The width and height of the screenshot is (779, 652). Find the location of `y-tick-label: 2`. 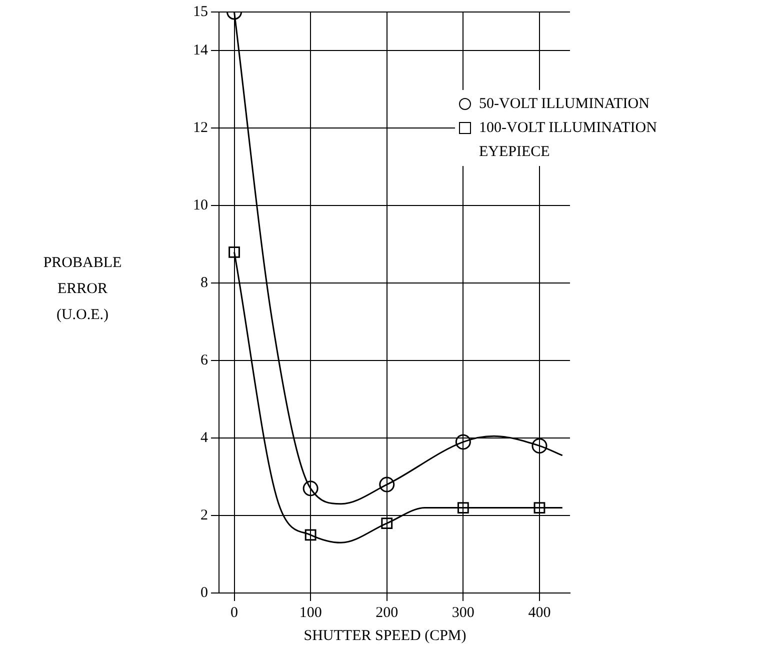

y-tick-label: 2 is located at coordinates (204, 515).